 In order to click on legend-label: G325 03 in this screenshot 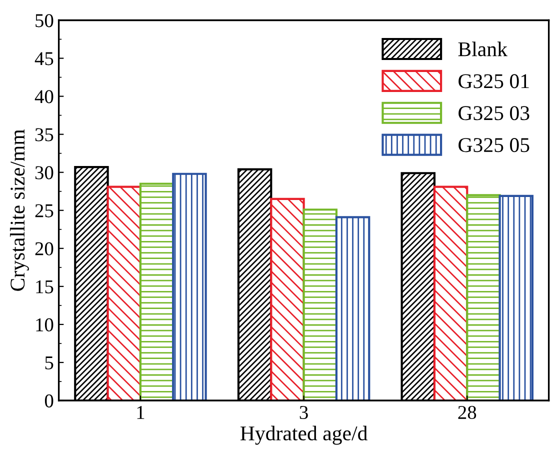, I will do `click(494, 113)`.